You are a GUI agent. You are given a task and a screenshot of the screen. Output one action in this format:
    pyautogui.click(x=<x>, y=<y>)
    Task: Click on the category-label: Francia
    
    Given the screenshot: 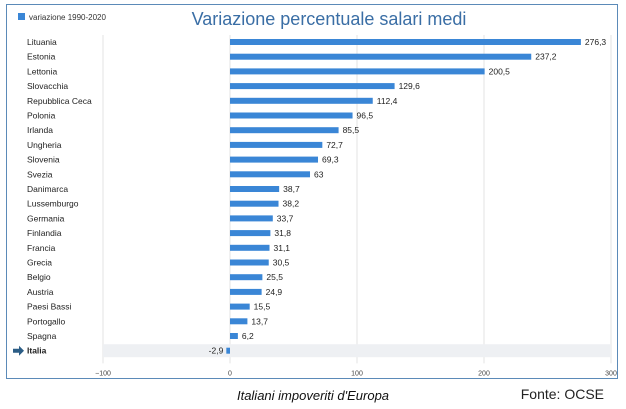 What is the action you would take?
    pyautogui.click(x=41, y=248)
    